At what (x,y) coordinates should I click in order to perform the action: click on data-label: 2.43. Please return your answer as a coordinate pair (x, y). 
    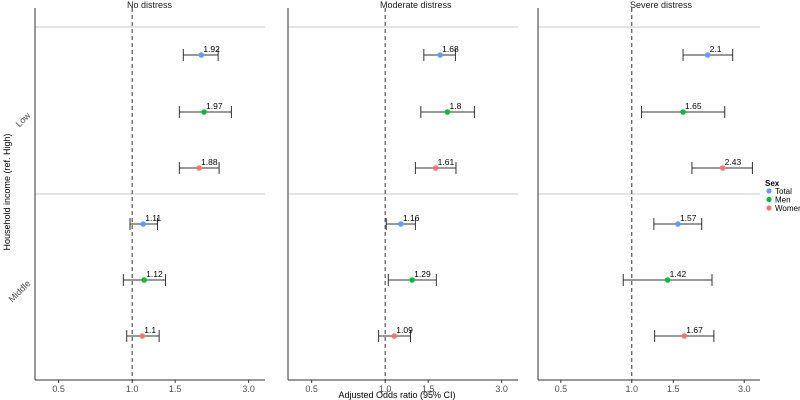
    Looking at the image, I should click on (733, 162).